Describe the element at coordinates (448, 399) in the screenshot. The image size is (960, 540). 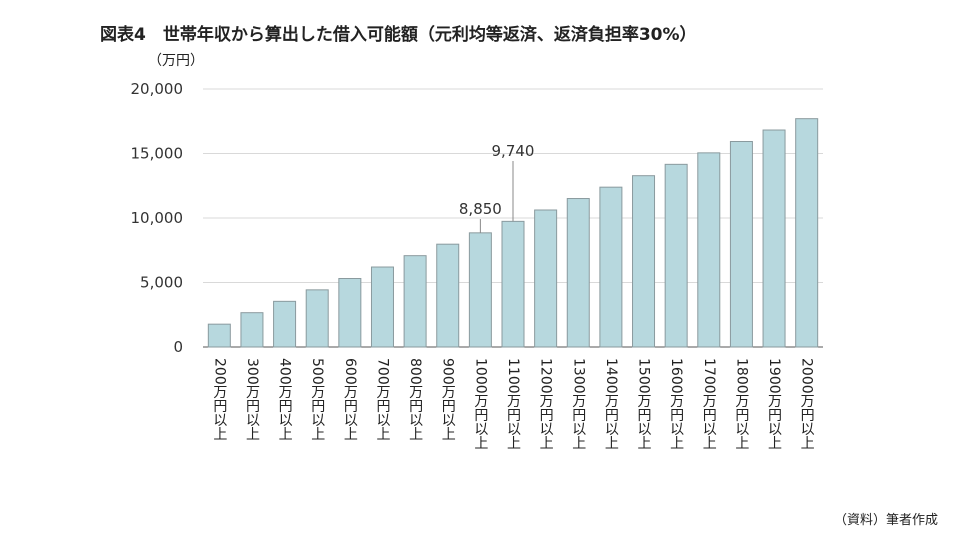
I see `x-tick-label: 900万円以上` at that location.